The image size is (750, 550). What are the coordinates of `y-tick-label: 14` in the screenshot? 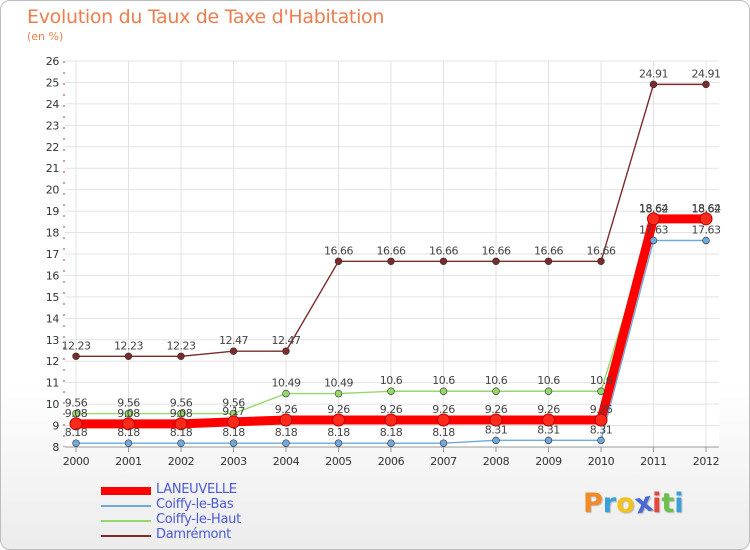 It's located at (53, 318).